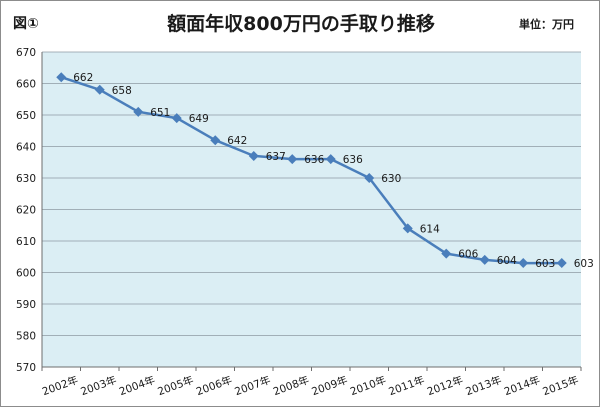 The height and width of the screenshot is (408, 600). Describe the element at coordinates (136, 385) in the screenshot. I see `x-tick-label: 2004年` at that location.